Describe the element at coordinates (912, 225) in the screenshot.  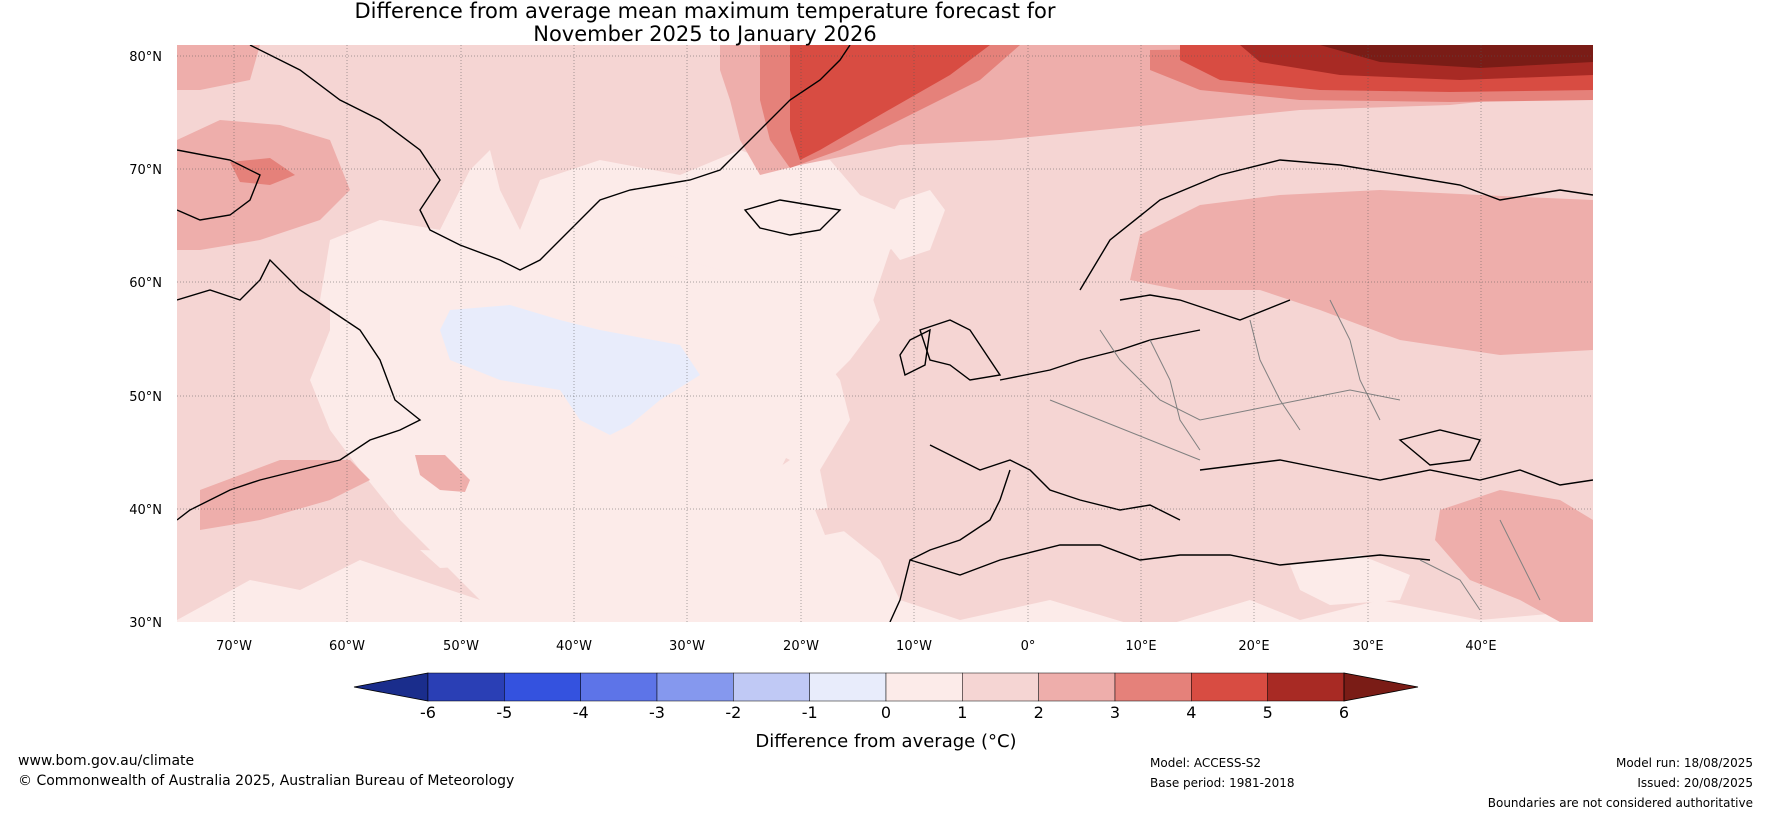
I see `anomaly-0-1-north` at that location.